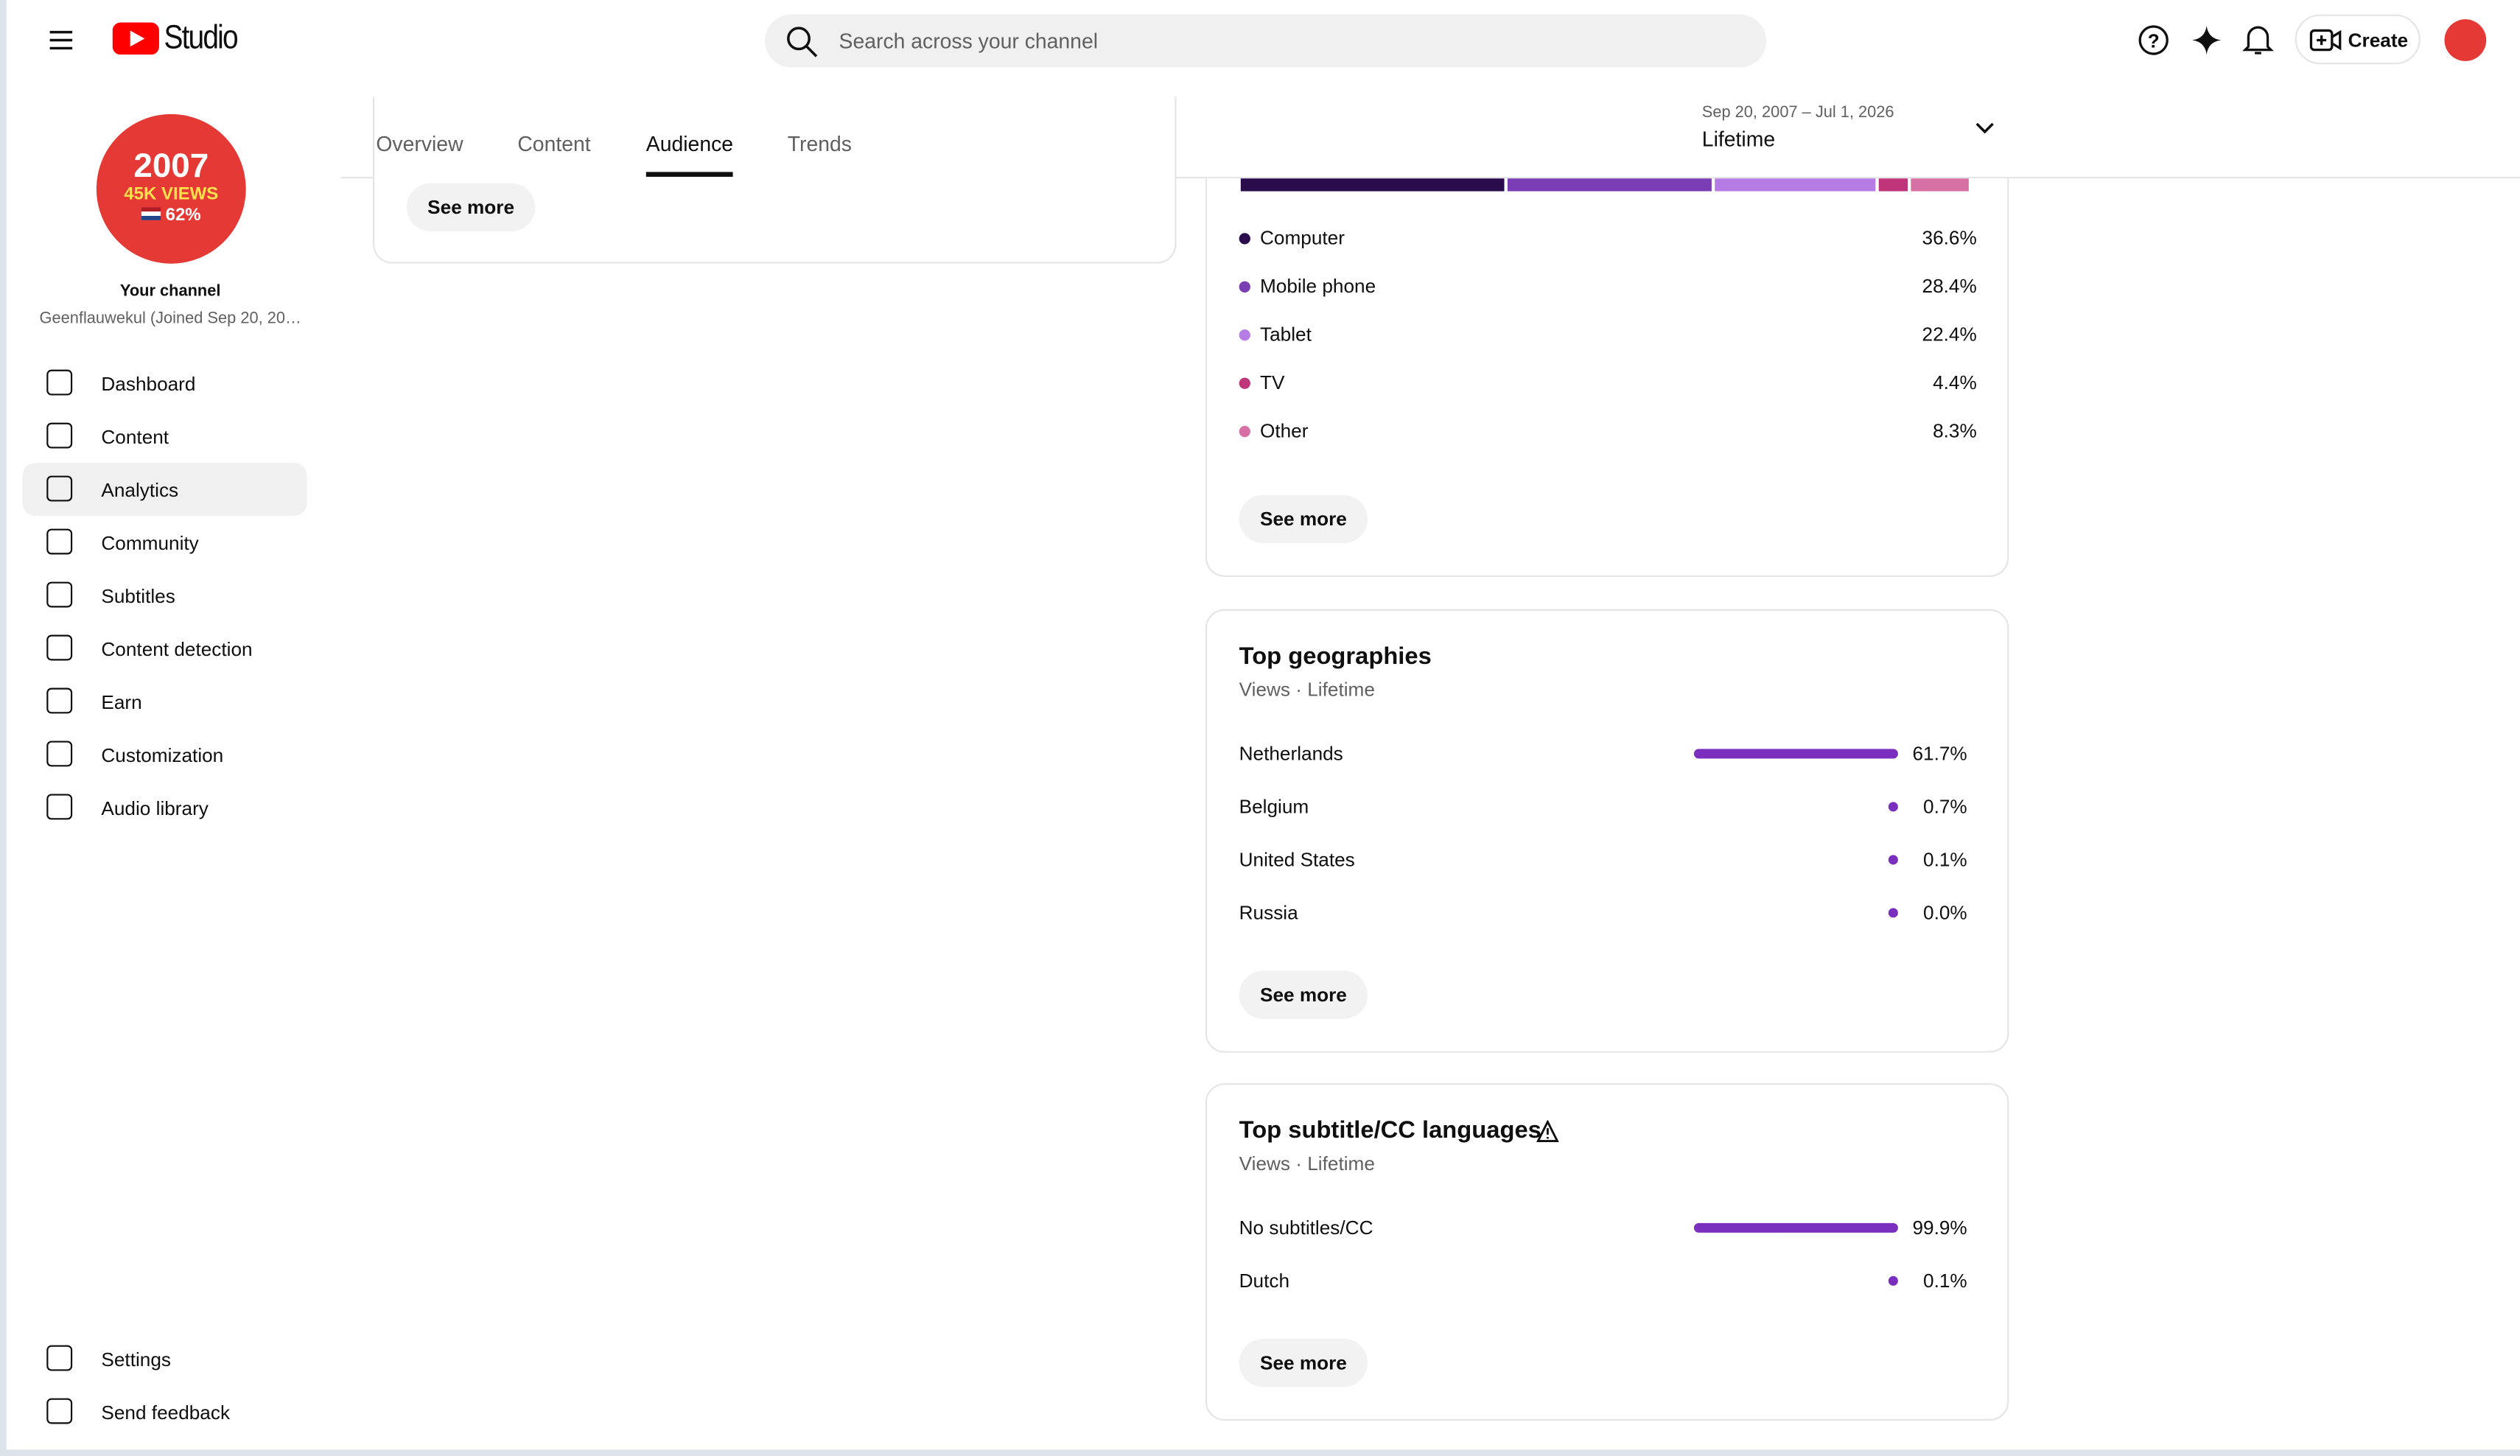 This screenshot has width=2520, height=1456. I want to click on nav-item: Subtitles, so click(138, 596).